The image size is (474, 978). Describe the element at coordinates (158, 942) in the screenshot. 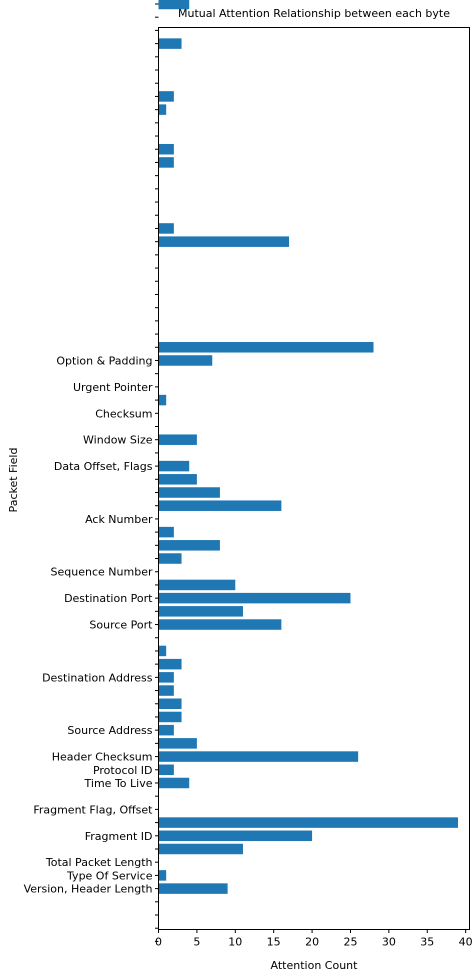

I see `x-tick-label: 0` at that location.